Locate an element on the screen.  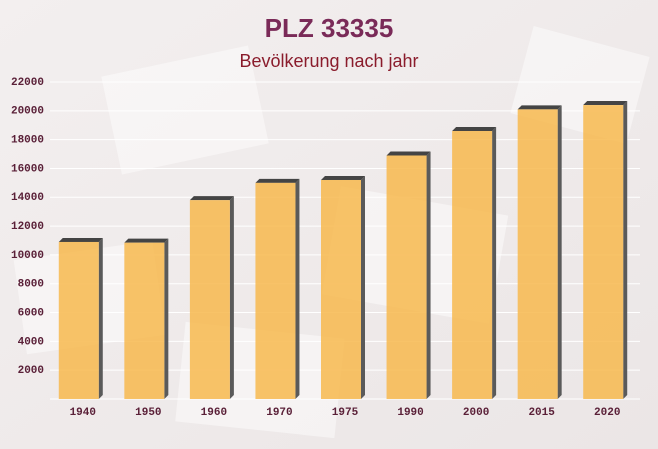
y-tick-label: 10000 is located at coordinates (27, 256).